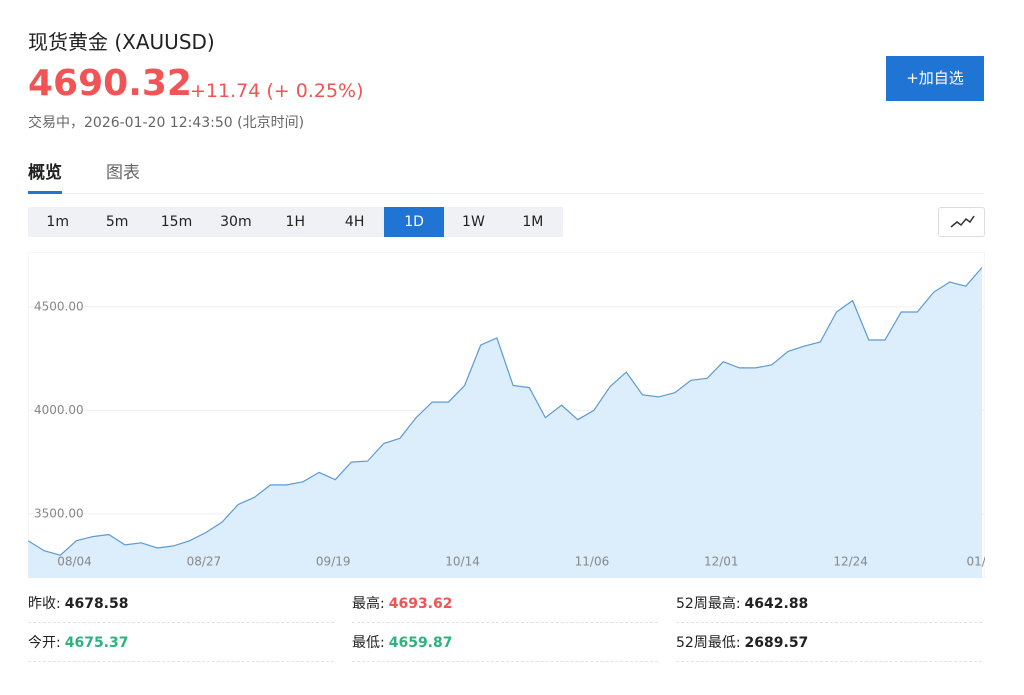  What do you see at coordinates (505, 642) in the screenshot?
I see `stat-item: 最低: 4659.87` at bounding box center [505, 642].